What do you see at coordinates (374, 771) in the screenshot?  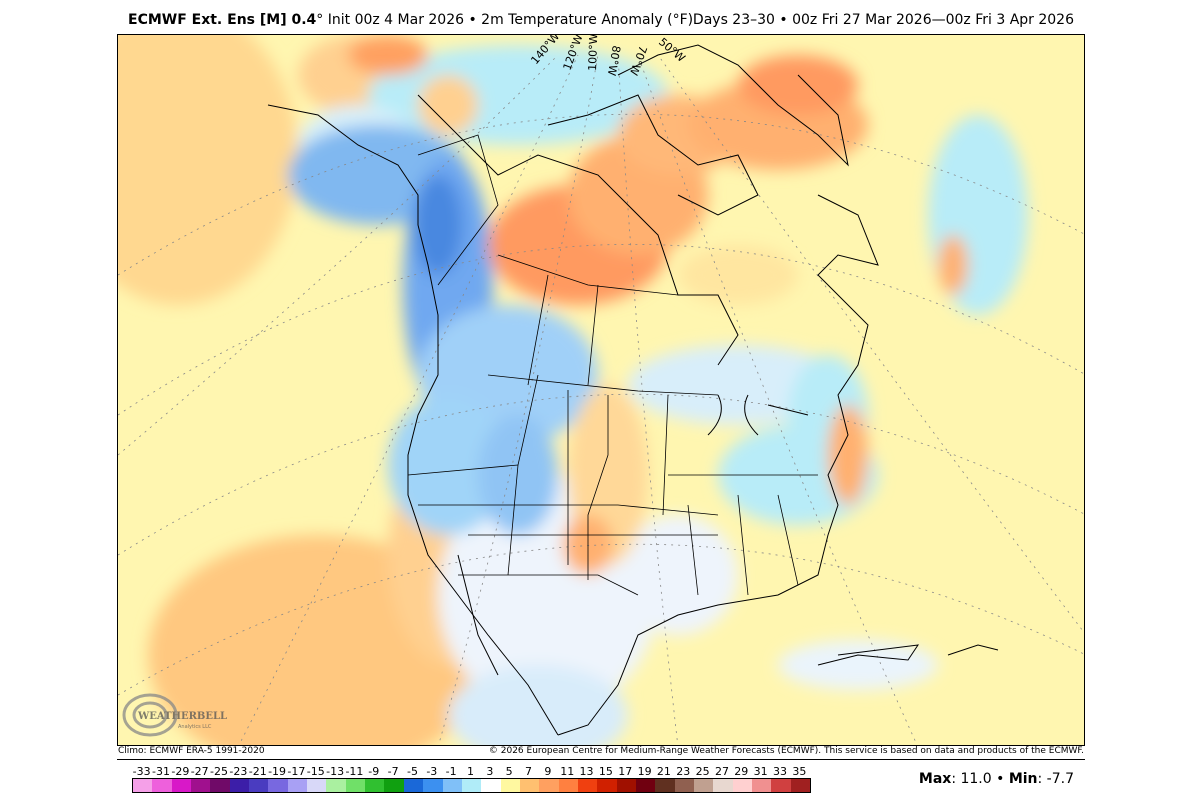 I see `colorbar-tick-label: -9` at bounding box center [374, 771].